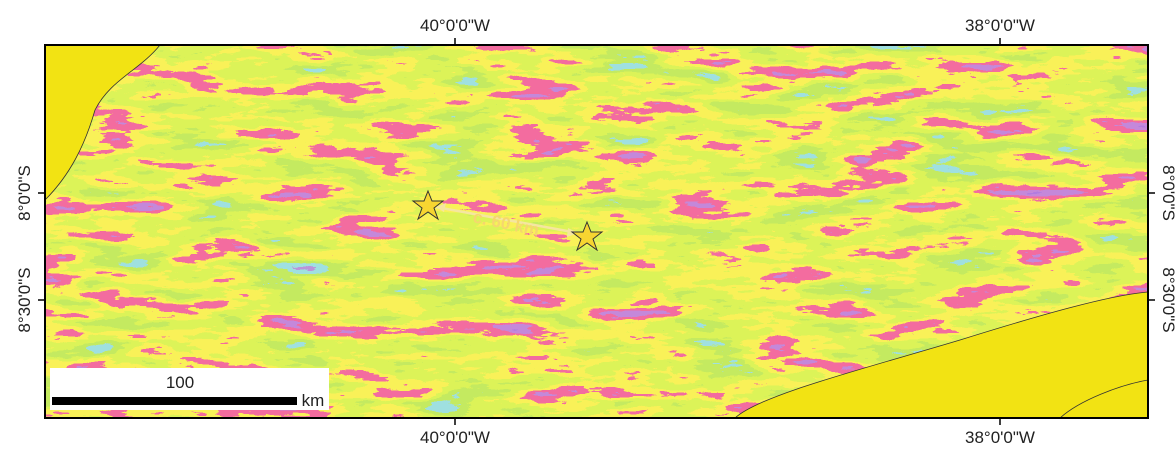 The height and width of the screenshot is (458, 1175). What do you see at coordinates (313, 400) in the screenshot?
I see `scale-unit: km` at bounding box center [313, 400].